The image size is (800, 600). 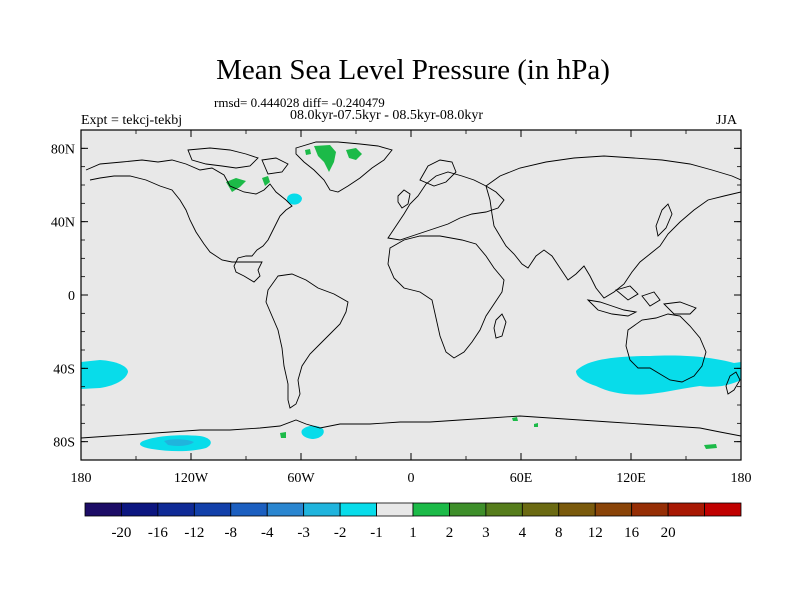 What do you see at coordinates (299, 102) in the screenshot?
I see `stats-line: rmsd= 0.444028 diff= -0.240479` at bounding box center [299, 102].